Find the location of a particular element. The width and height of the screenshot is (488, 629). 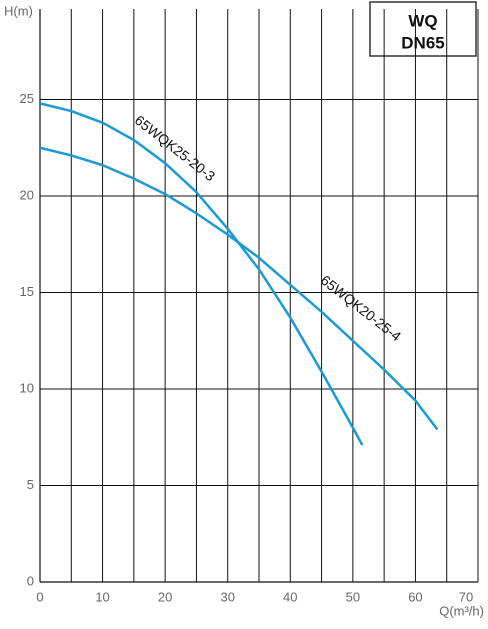

y-axis-label: H(m) is located at coordinates (18, 10).